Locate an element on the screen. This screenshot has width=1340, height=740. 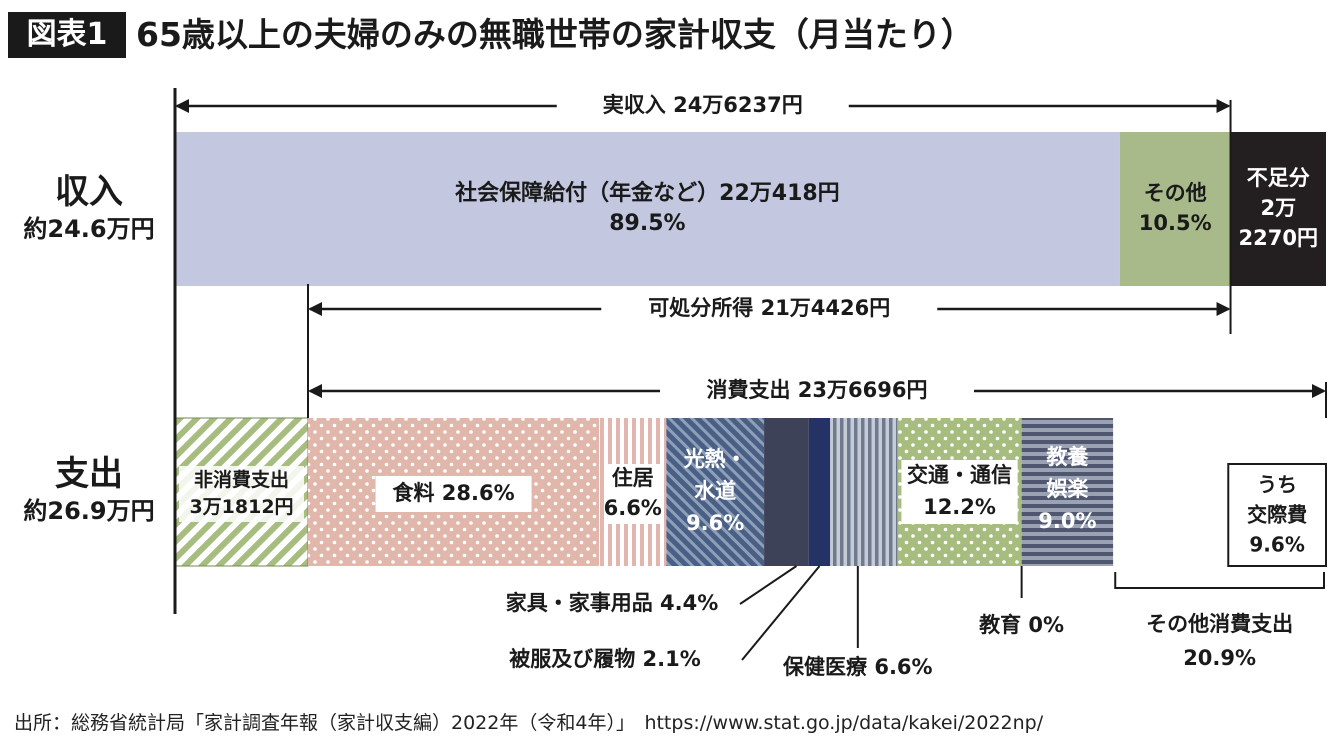
income-bar-social is located at coordinates (647, 209).